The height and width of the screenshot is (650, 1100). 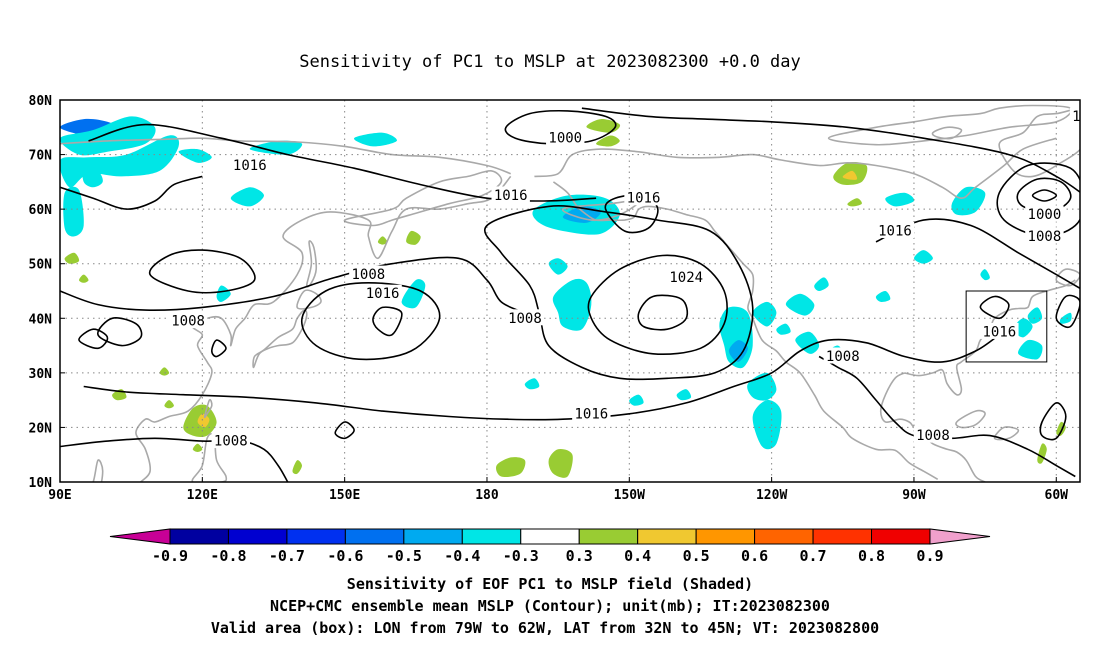 What do you see at coordinates (404, 556) in the screenshot?
I see `colorbar-tick-label: -0.5` at bounding box center [404, 556].